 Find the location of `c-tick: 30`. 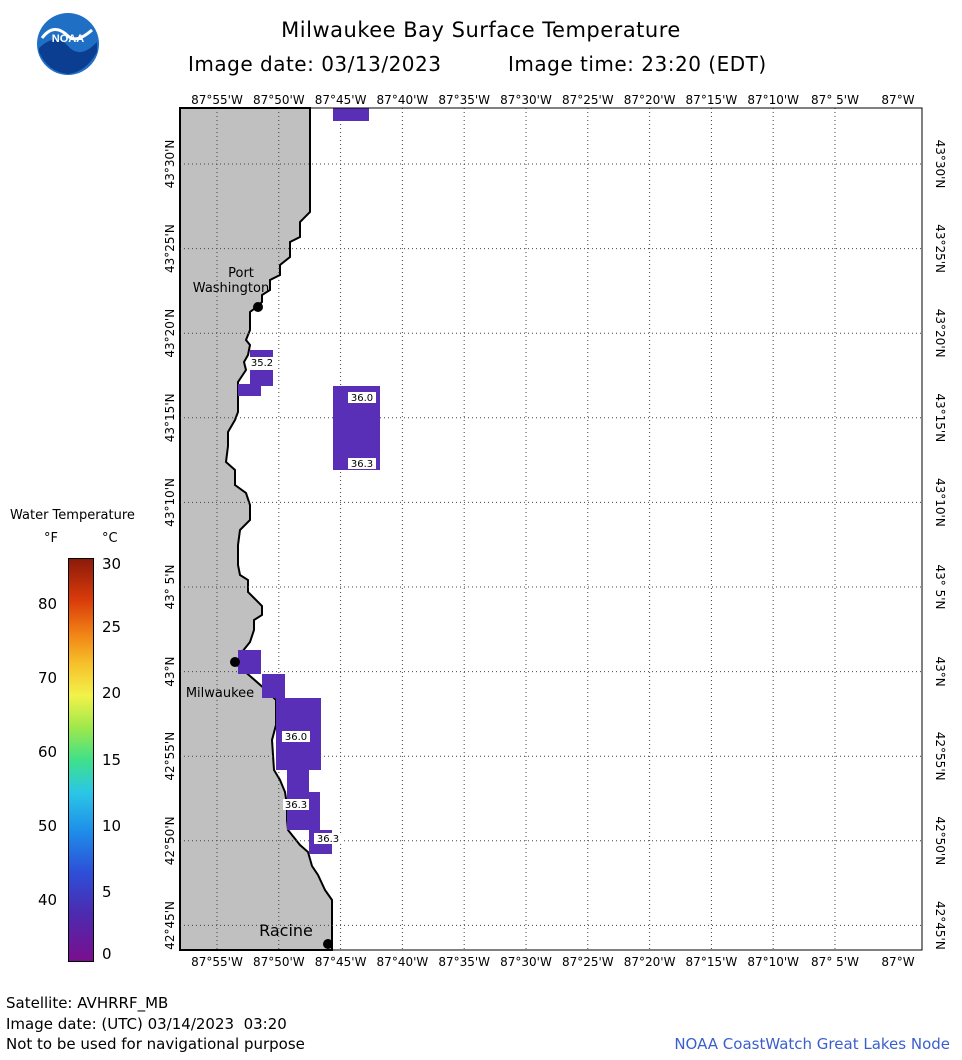

c-tick: 30 is located at coordinates (112, 564).